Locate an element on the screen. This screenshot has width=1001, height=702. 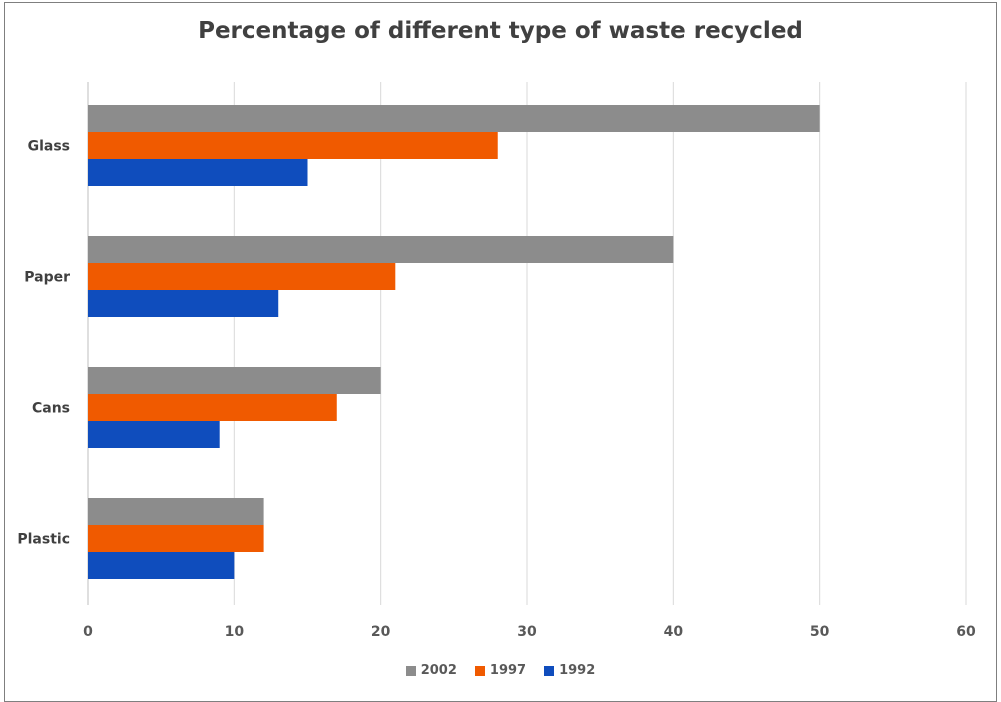
legend-swatch-2002 is located at coordinates (410, 670).